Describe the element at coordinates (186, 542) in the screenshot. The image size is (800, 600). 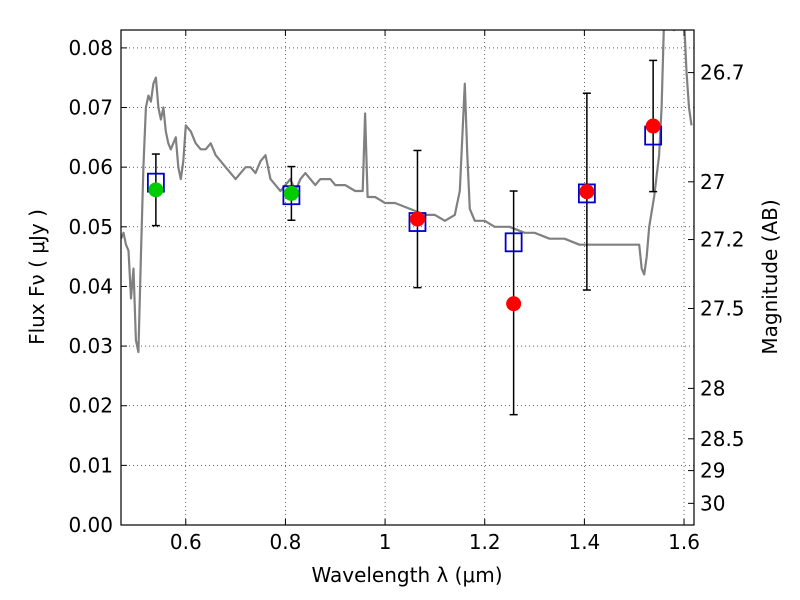
I see `x-tick-label: 0.6` at that location.